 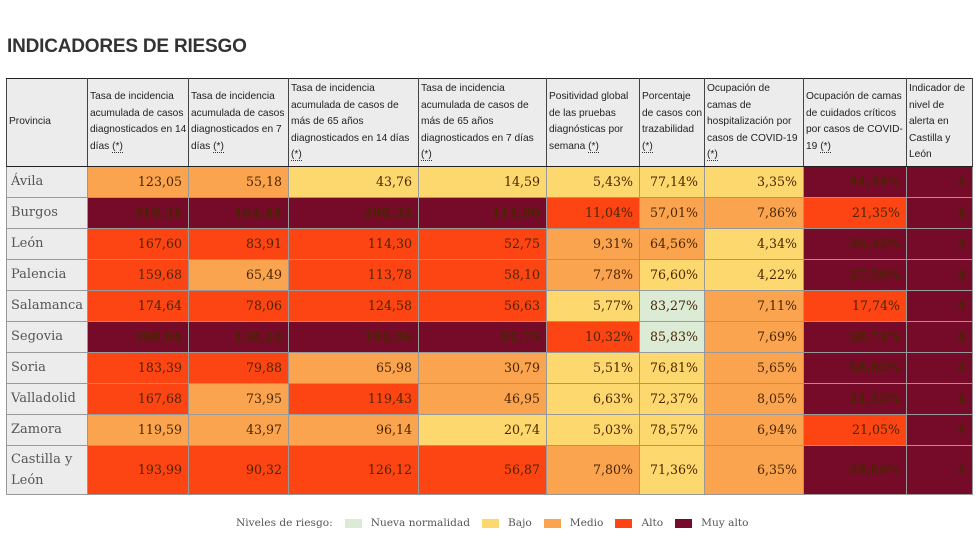 I want to click on indicator-cell: 78,06, so click(x=238, y=305).